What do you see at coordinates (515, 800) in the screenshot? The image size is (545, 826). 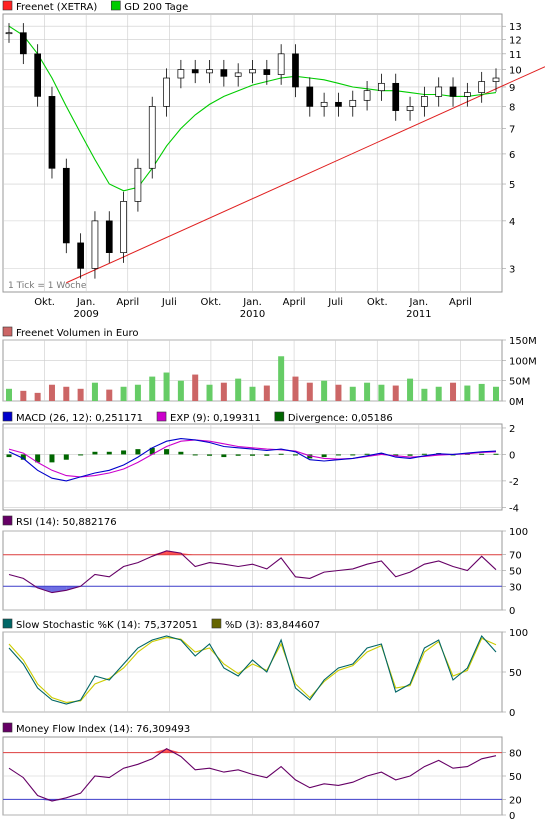 I see `mfi-ytick: 20` at bounding box center [515, 800].